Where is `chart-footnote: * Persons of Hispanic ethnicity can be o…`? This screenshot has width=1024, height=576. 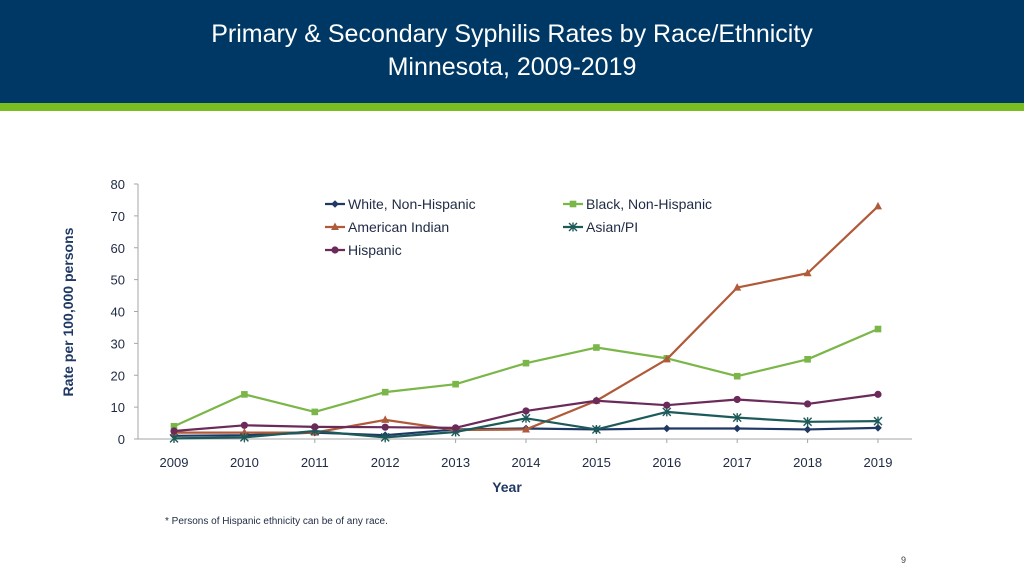
chart-footnote: * Persons of Hispanic ethnicity can be o… is located at coordinates (276, 521).